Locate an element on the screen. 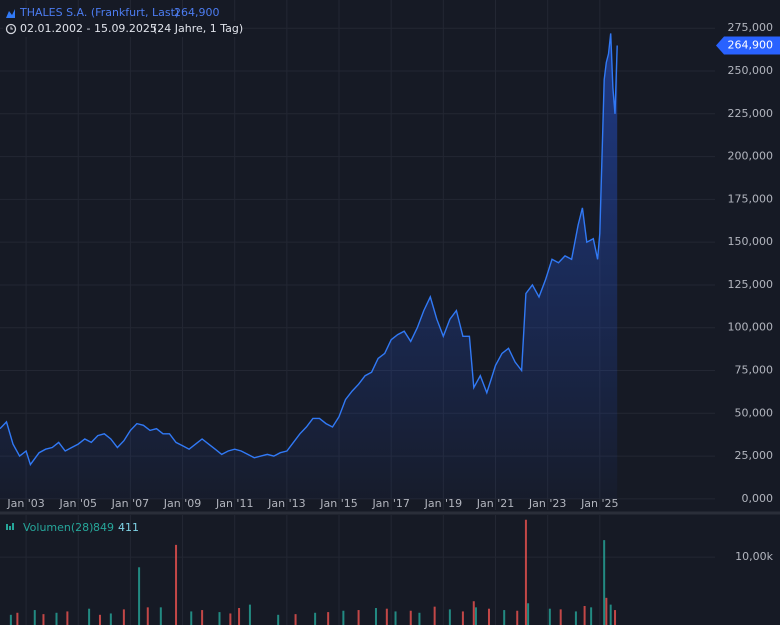 The image size is (780, 625). clock-icon is located at coordinates (11, 29).